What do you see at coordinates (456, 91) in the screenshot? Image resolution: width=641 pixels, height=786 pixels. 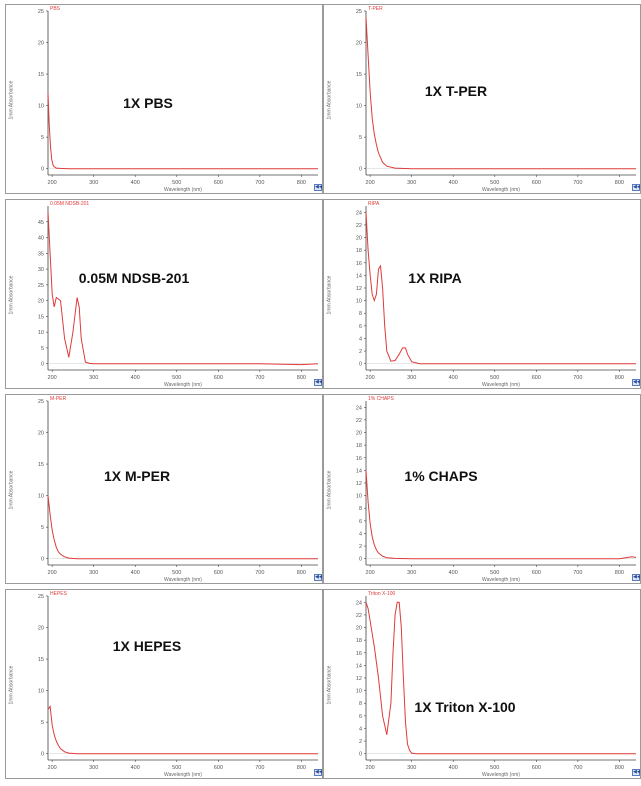 I see `sample-label: 1X T-PER` at bounding box center [456, 91].